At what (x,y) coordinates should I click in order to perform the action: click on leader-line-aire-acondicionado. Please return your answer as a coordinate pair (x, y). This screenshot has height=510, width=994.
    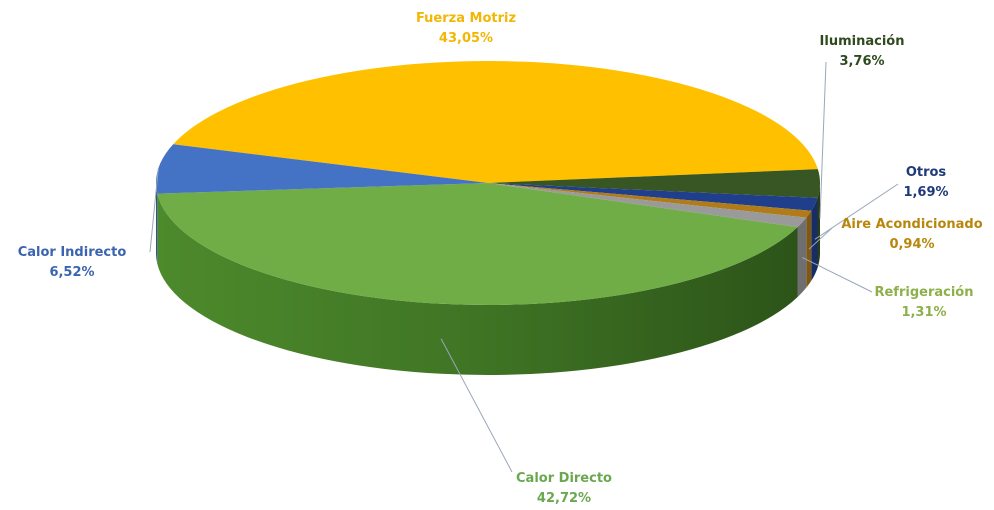
    Looking at the image, I should click on (820, 238).